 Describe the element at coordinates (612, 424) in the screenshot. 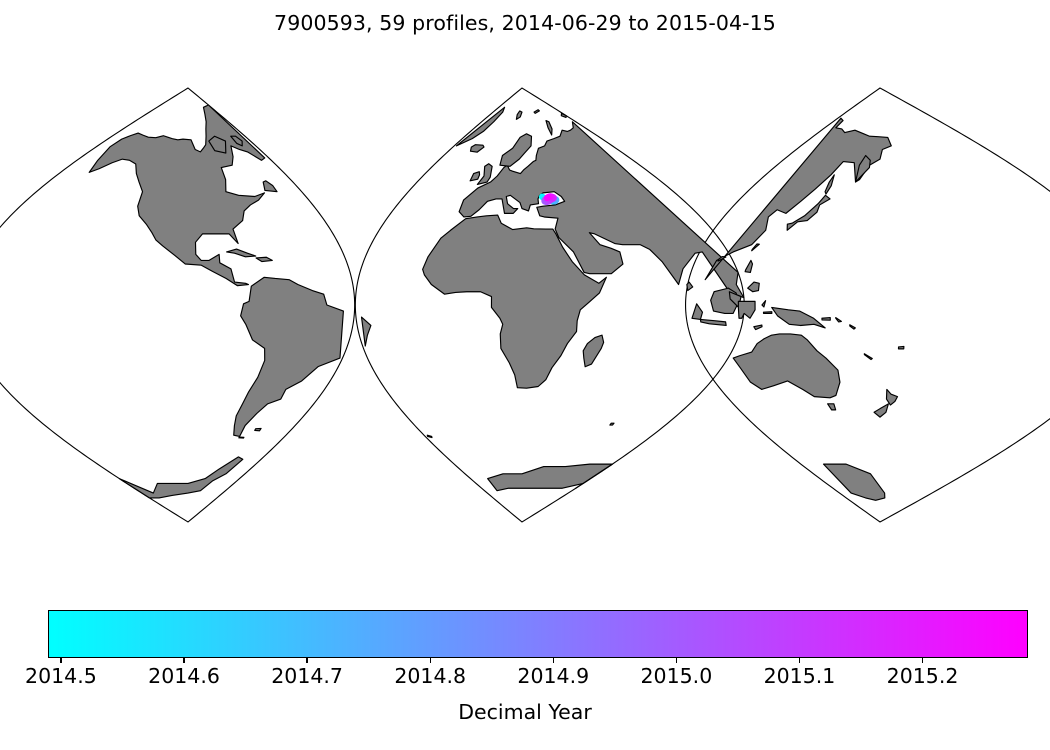

I see `land-kerguelen-dot` at that location.